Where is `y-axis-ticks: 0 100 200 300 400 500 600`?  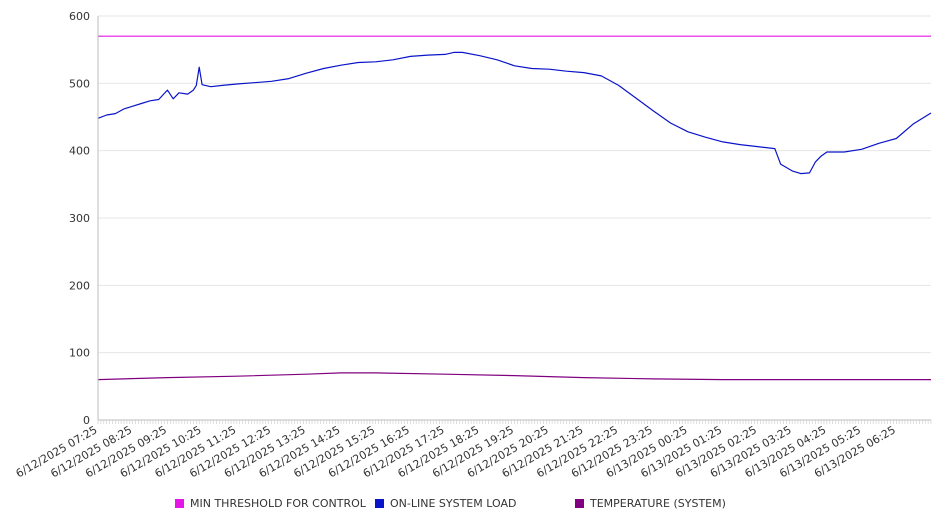
y-axis-ticks: 0 100 200 300 400 500 600 is located at coordinates (79, 218).